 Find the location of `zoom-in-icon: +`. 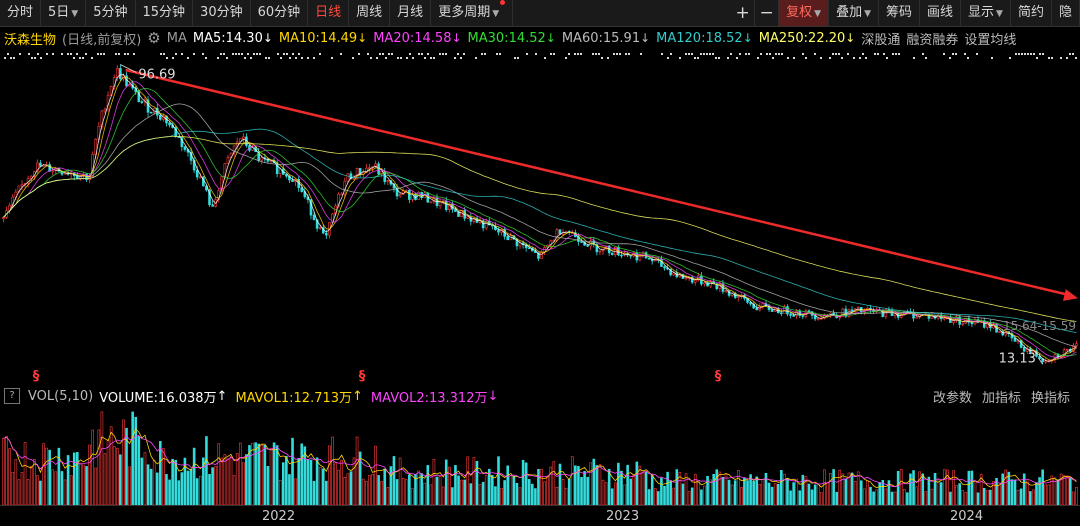

zoom-in-icon: + is located at coordinates (743, 13).